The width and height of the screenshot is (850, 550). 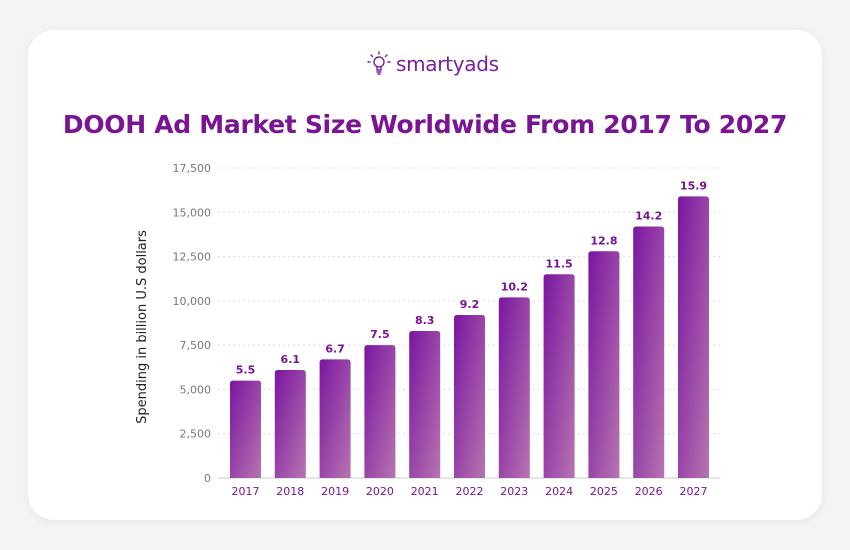 What do you see at coordinates (447, 64) in the screenshot?
I see `brand-name: smartyads` at bounding box center [447, 64].